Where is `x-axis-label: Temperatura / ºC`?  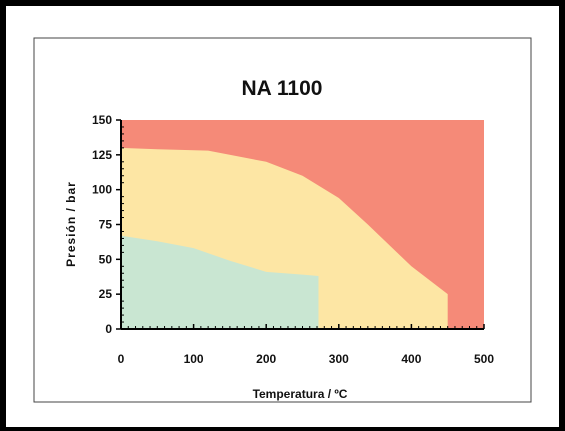
x-axis-label: Temperatura / ºC is located at coordinates (300, 394).